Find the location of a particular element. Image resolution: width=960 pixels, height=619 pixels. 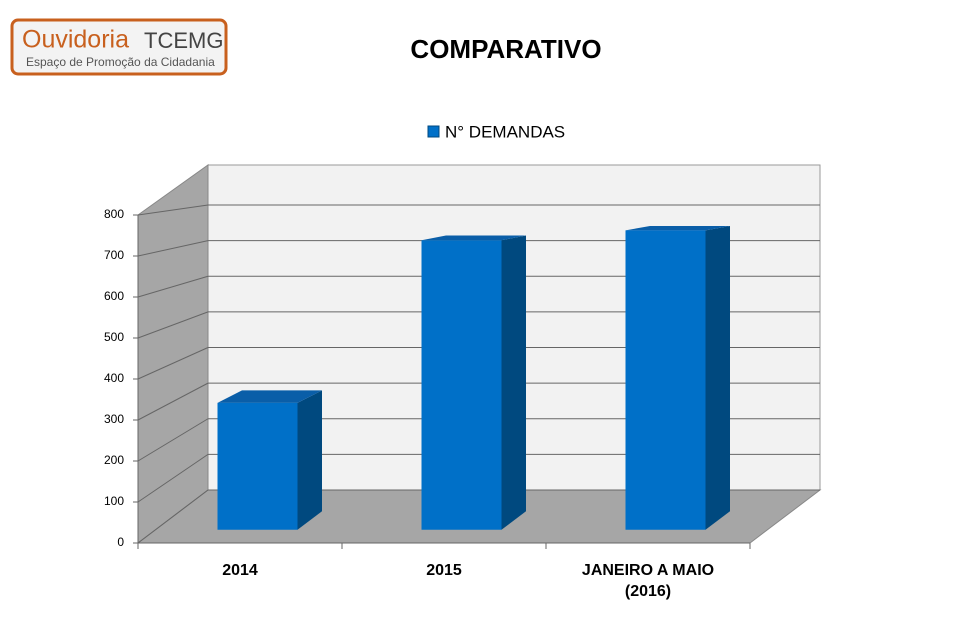

y-tick-label: 0 is located at coordinates (120, 542).